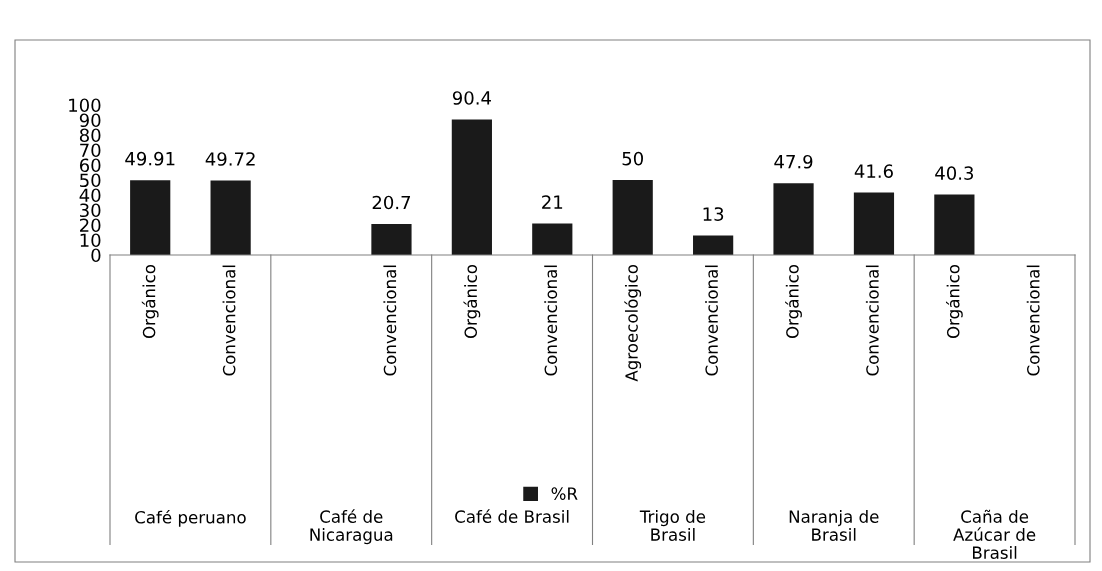 This screenshot has width=1102, height=571. What do you see at coordinates (873, 171) in the screenshot?
I see `data-label: 41.6` at bounding box center [873, 171].